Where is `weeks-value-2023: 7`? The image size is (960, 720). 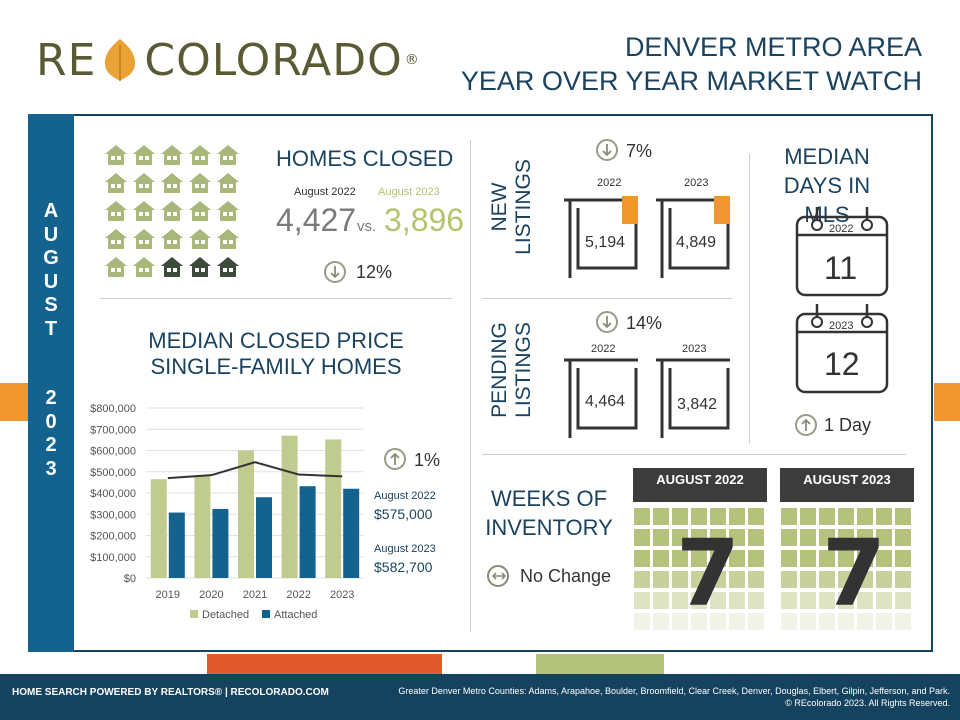
weeks-value-2023: 7 is located at coordinates (854, 573).